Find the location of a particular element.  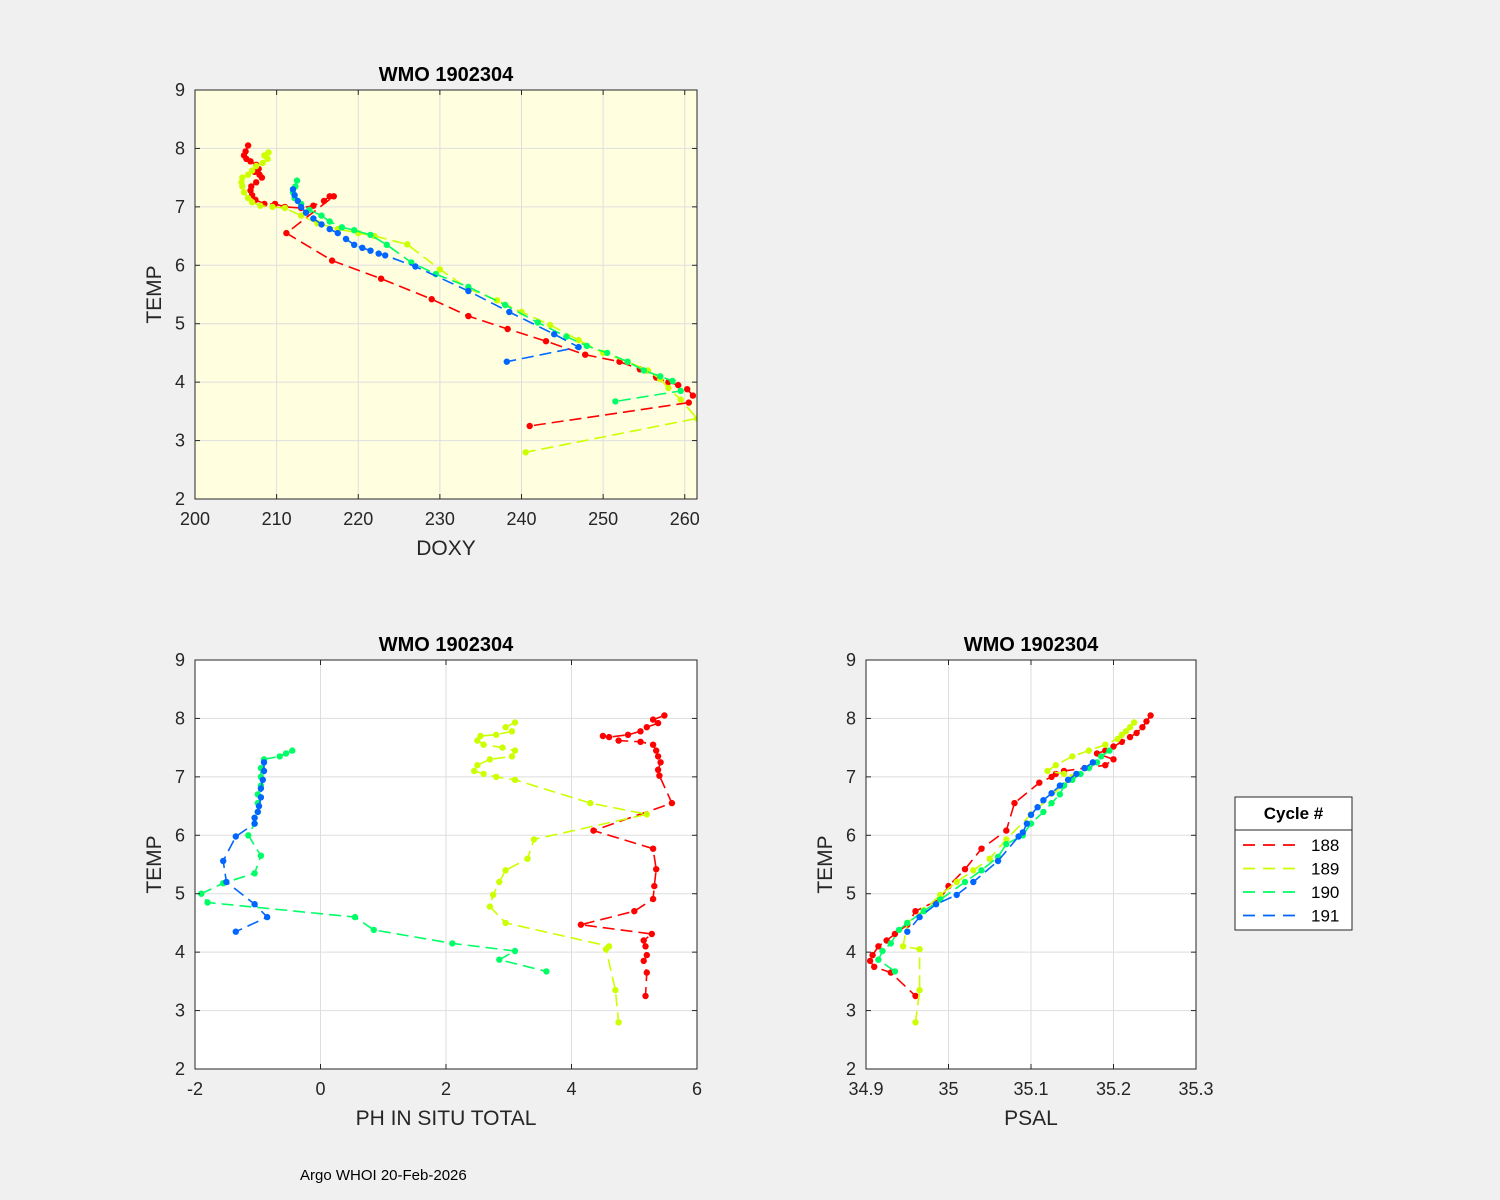

doxy-ytick-label: 9 is located at coordinates (180, 90).